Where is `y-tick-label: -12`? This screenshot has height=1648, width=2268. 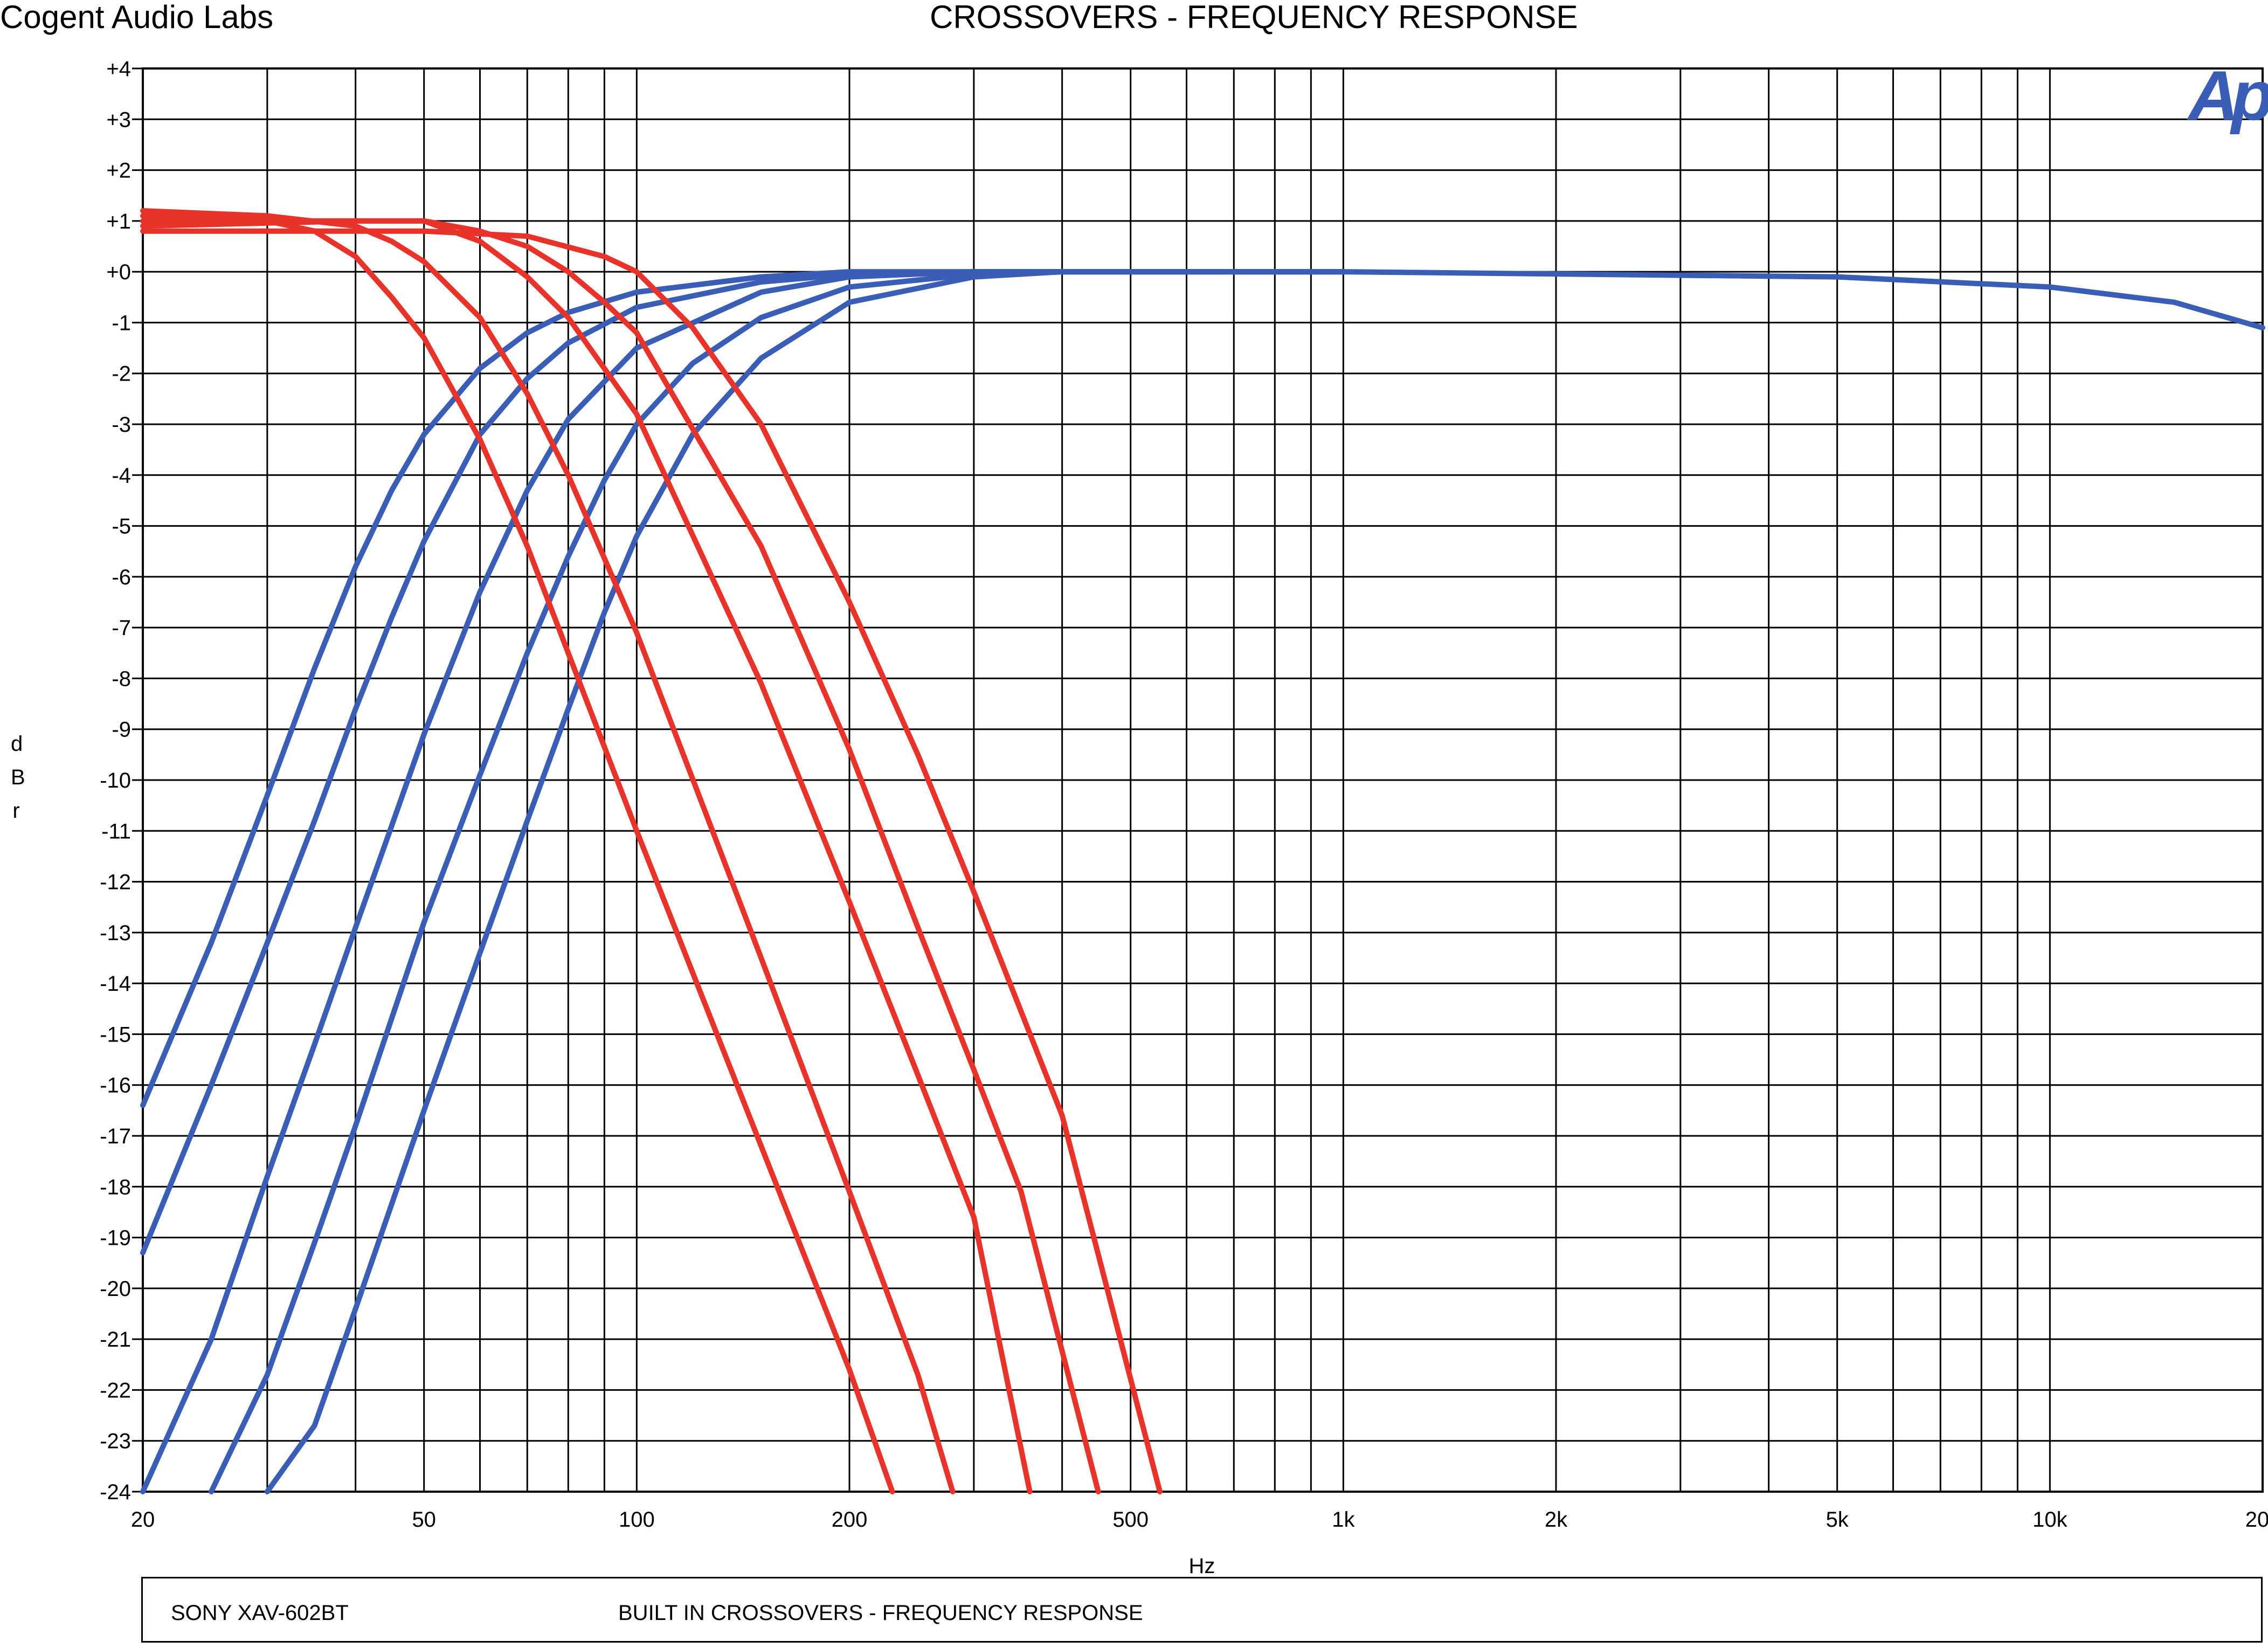 y-tick-label: -12 is located at coordinates (115, 883).